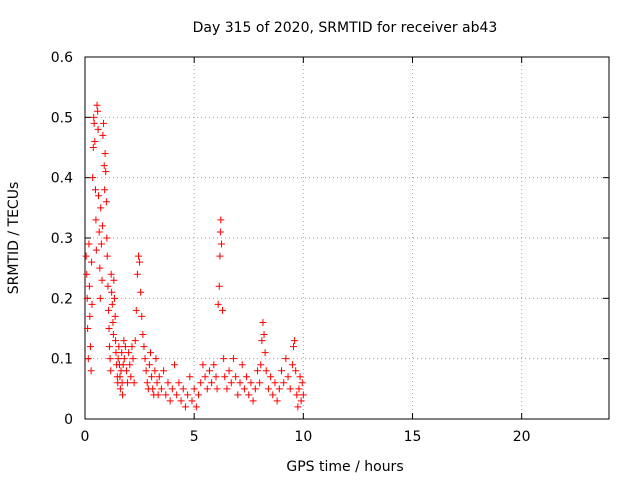 The image size is (640, 480). What do you see at coordinates (62, 239) in the screenshot?
I see `y-tick-label: 0.3` at bounding box center [62, 239].